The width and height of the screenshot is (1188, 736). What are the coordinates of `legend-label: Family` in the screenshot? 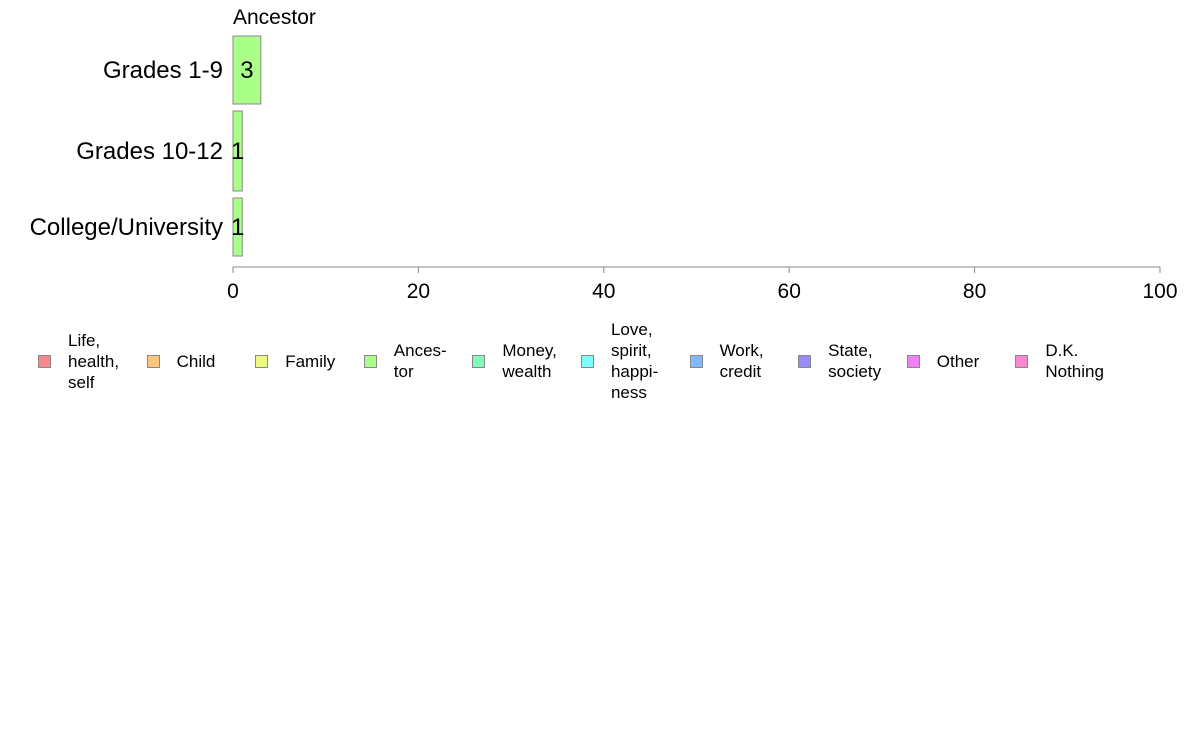 It's located at (310, 361).